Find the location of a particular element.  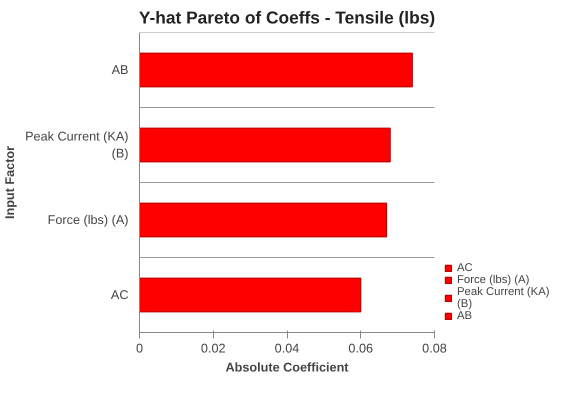

y-axis-title: Input Factor is located at coordinates (10, 183).